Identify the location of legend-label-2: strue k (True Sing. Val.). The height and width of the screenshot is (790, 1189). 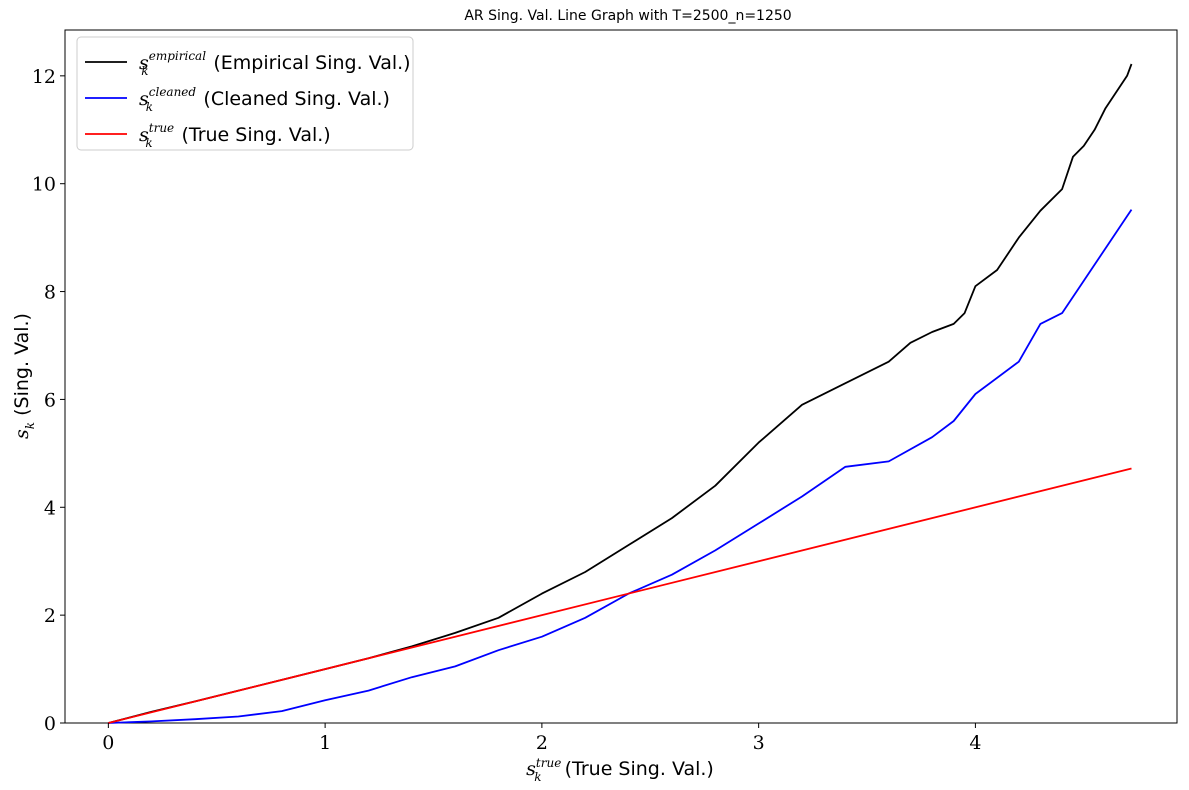
(235, 135).